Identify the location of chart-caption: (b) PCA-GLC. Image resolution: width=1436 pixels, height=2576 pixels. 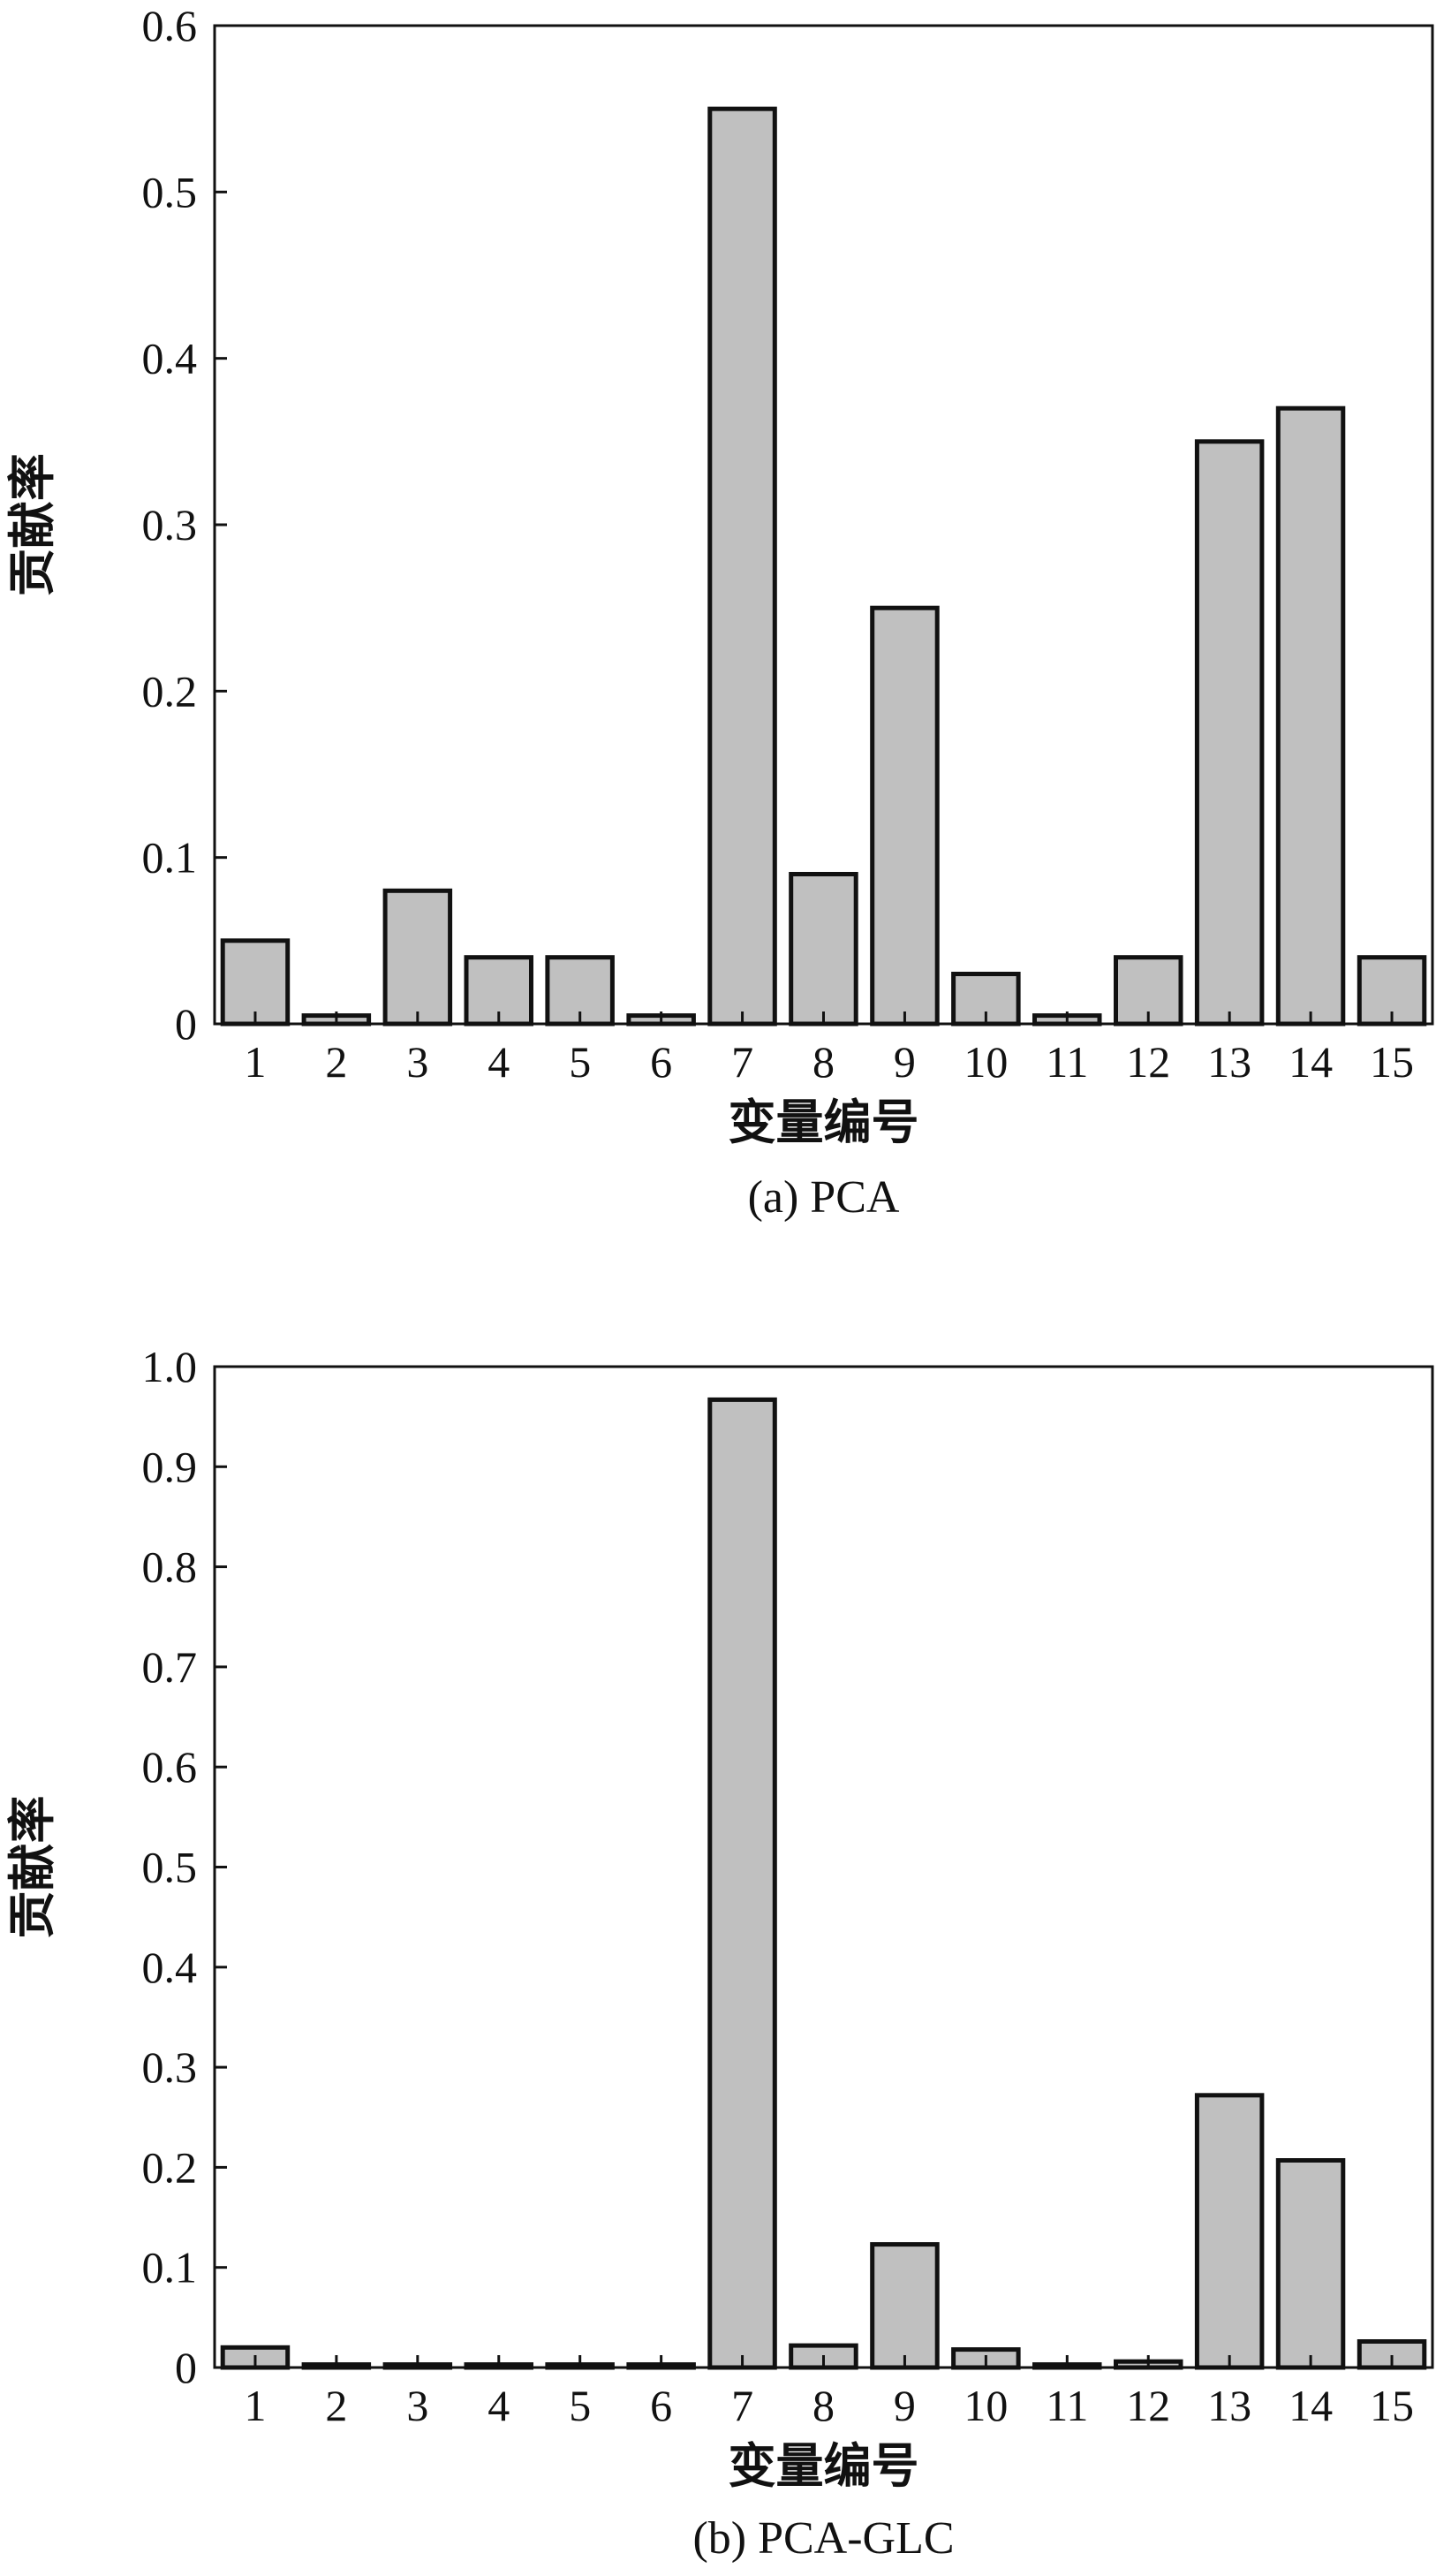
(823, 2539).